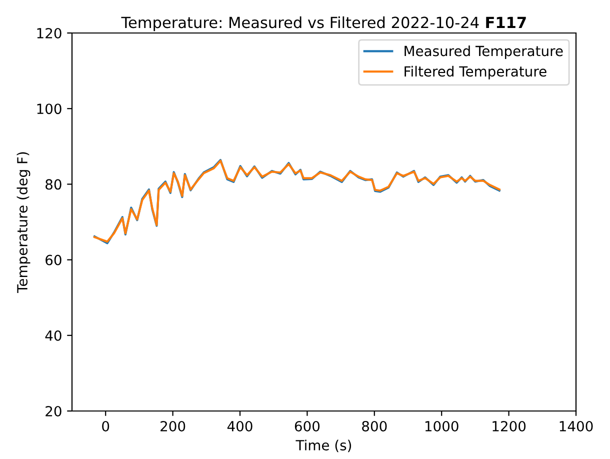 The height and width of the screenshot is (459, 610). What do you see at coordinates (49, 109) in the screenshot?
I see `y-tick-label: 100` at bounding box center [49, 109].